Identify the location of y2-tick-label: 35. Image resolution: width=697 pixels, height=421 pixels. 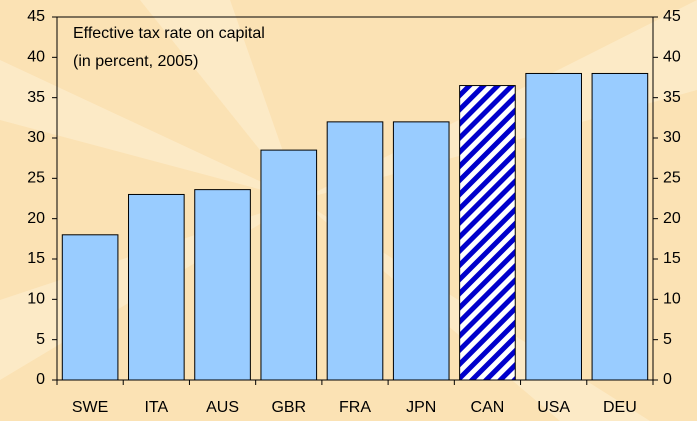
(672, 97).